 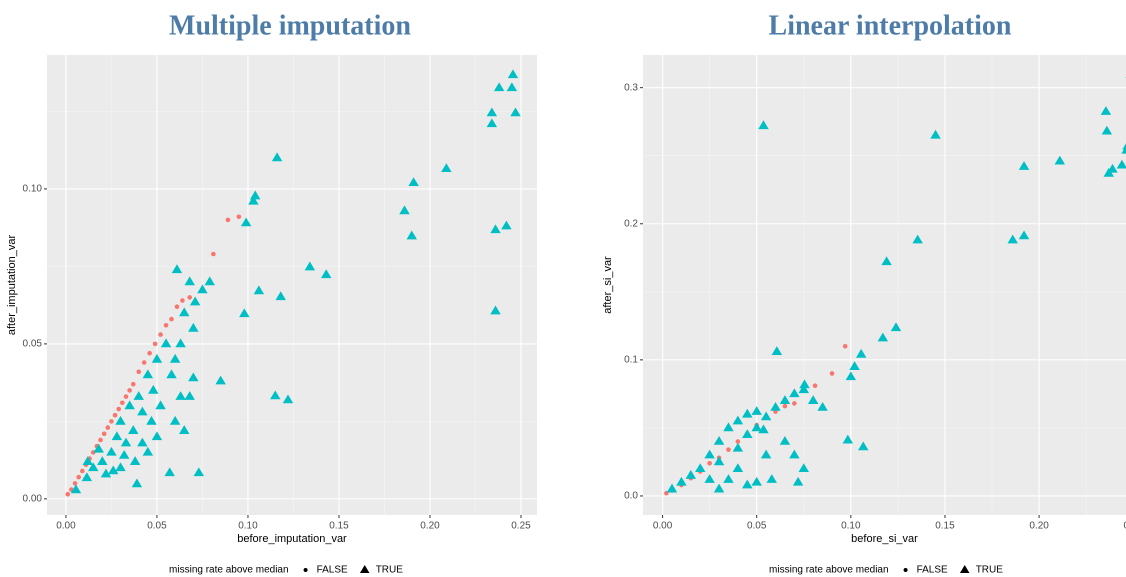 I want to click on x-tick-label: 0.25, so click(x=1124, y=526).